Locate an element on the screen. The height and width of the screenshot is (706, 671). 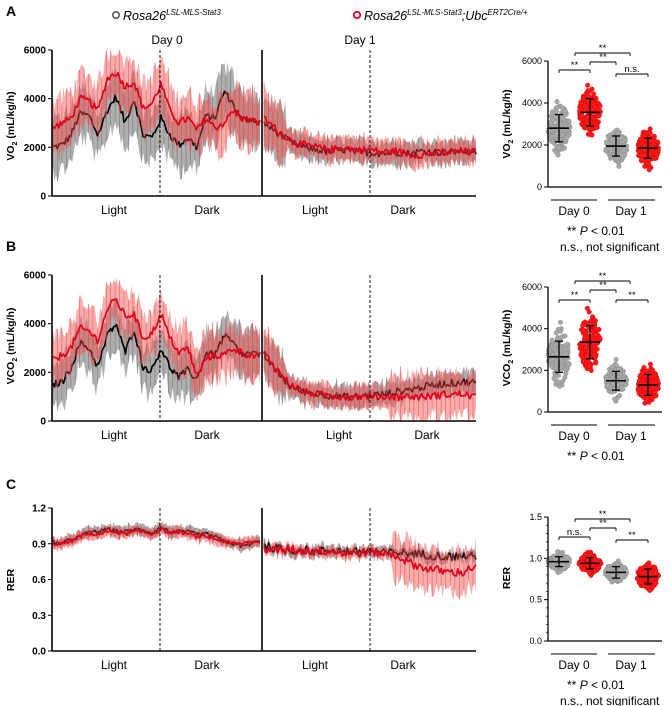
stat-note-part: < 0.01 is located at coordinates (606, 231).